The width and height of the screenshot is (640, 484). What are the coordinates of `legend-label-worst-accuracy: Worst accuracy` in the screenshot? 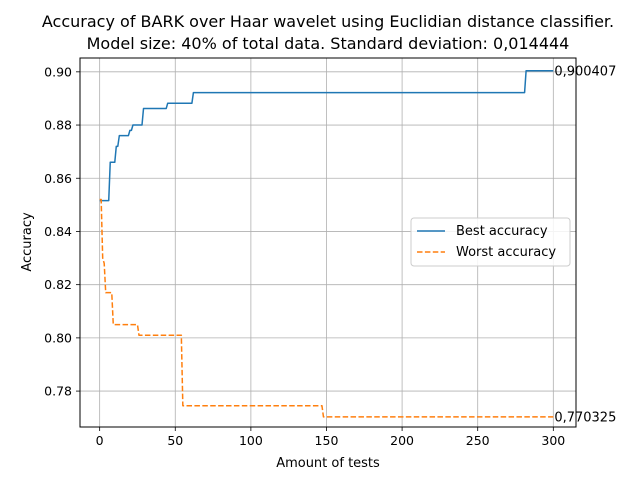 It's located at (506, 252).